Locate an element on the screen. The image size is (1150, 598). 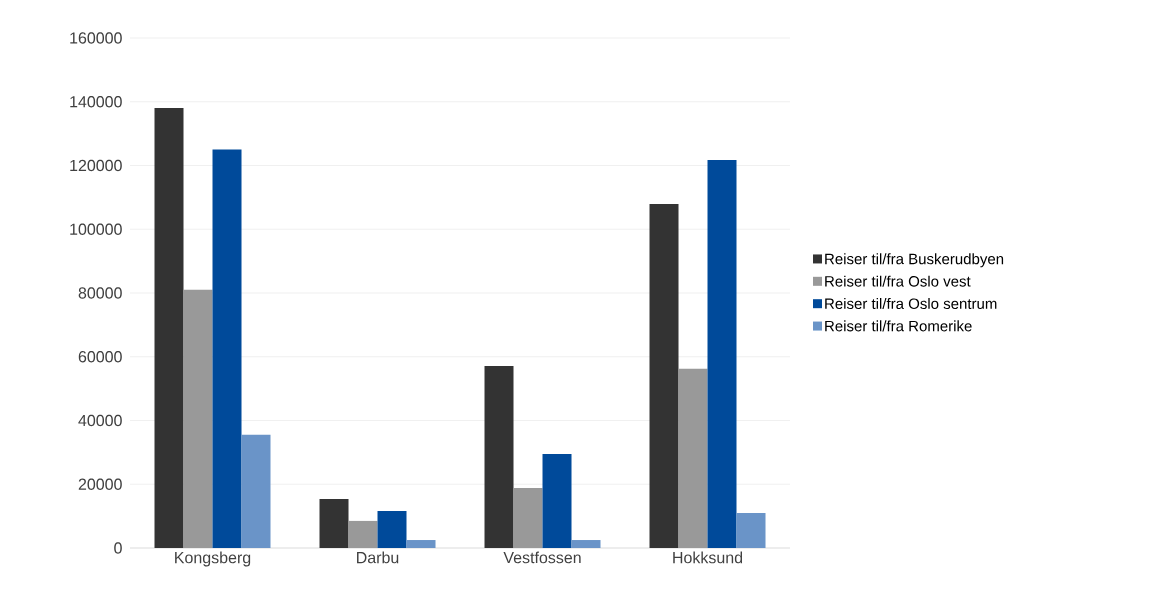
y-tick-label: 80000 is located at coordinates (100, 293).